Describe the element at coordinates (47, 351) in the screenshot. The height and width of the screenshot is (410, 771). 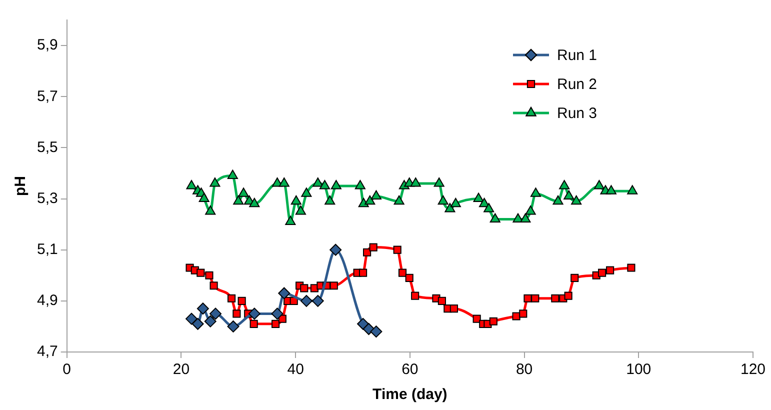
I see `y-tick-label: 4,7` at that location.